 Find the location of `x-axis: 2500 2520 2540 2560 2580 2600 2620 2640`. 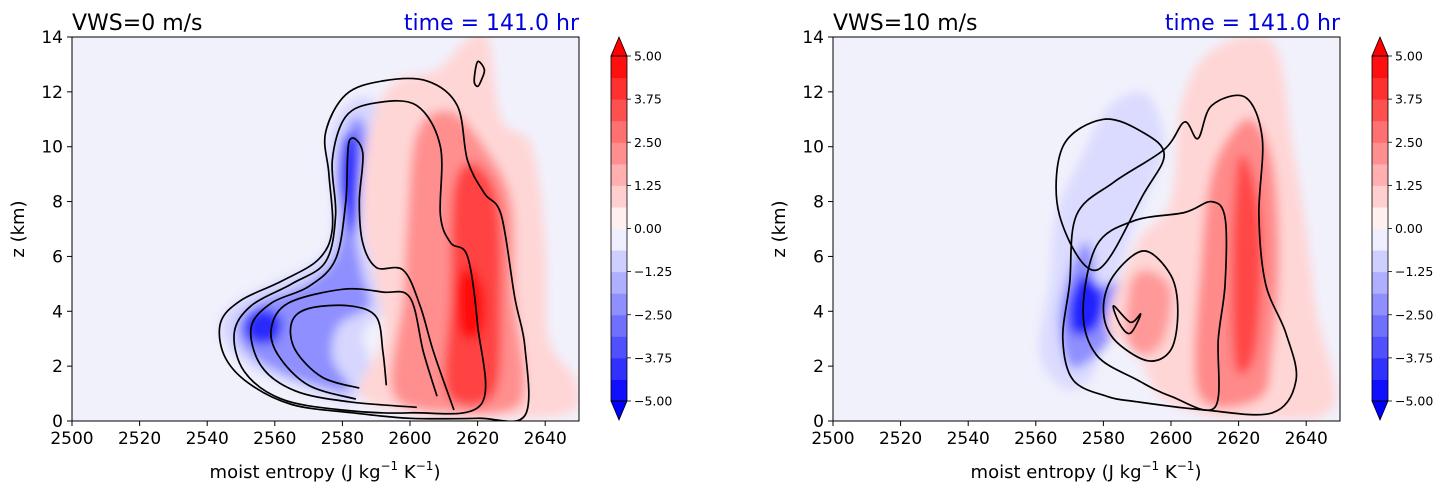

x-axis: 2500 2520 2540 2560 2580 2600 2620 2640 is located at coordinates (308, 435).